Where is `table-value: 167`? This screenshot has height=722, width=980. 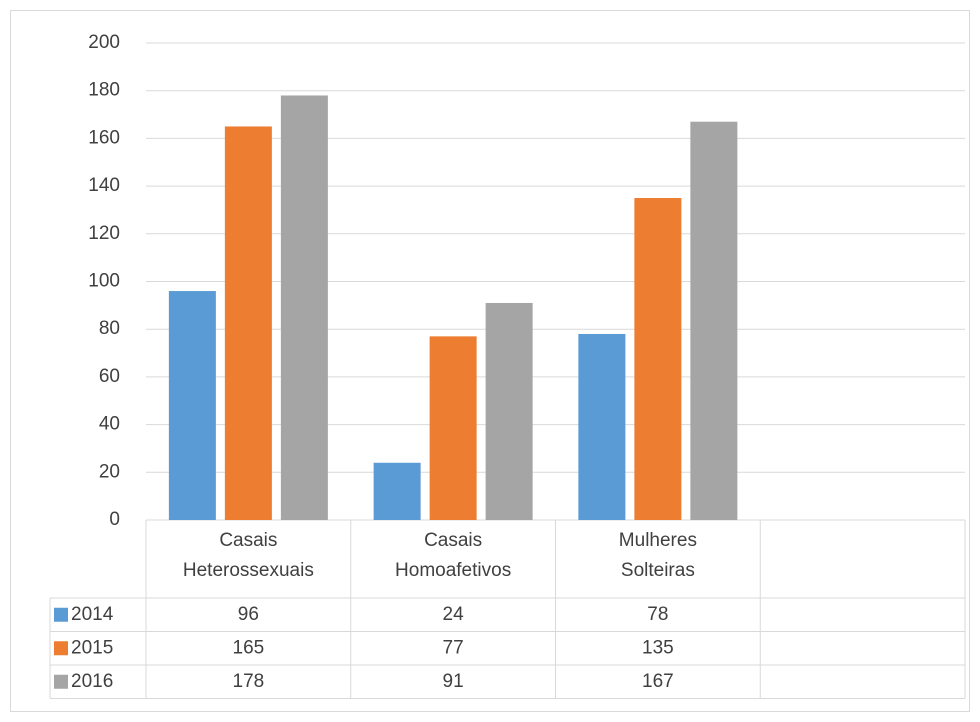
table-value: 167 is located at coordinates (658, 681).